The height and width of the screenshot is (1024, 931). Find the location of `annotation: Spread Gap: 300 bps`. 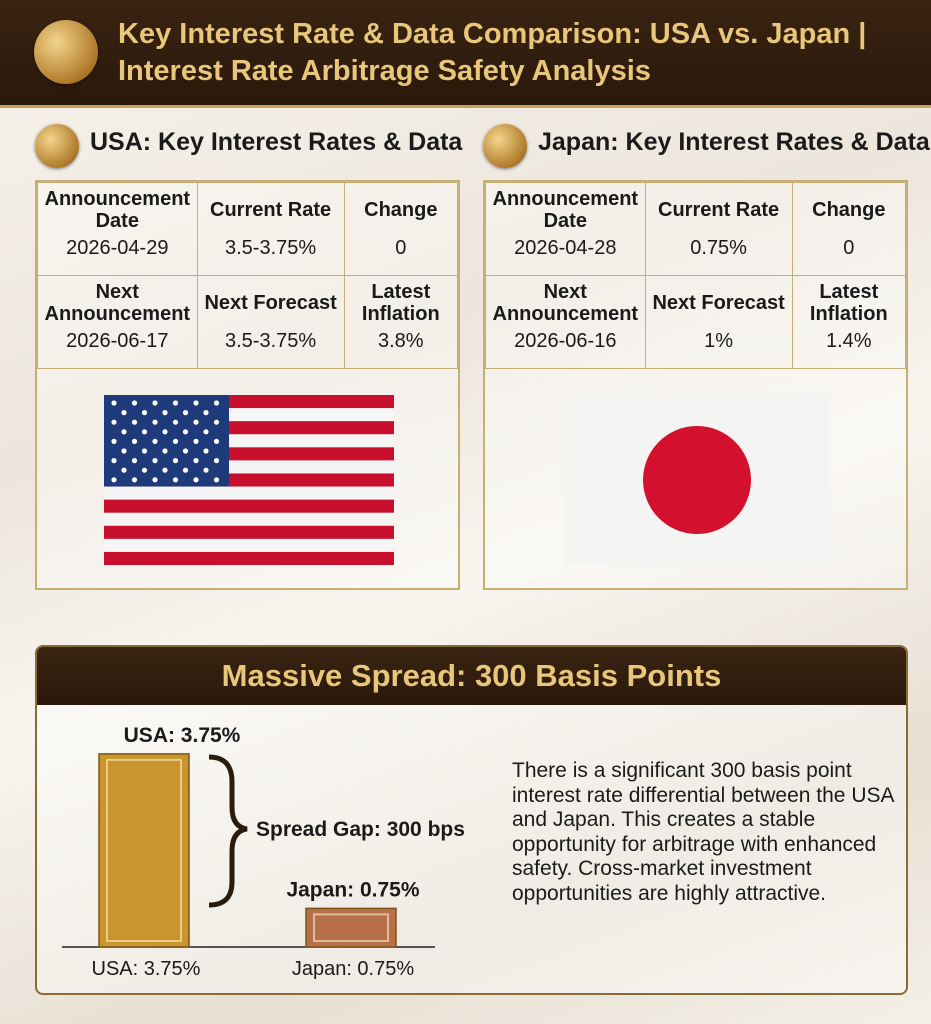

annotation: Spread Gap: 300 bps is located at coordinates (360, 829).